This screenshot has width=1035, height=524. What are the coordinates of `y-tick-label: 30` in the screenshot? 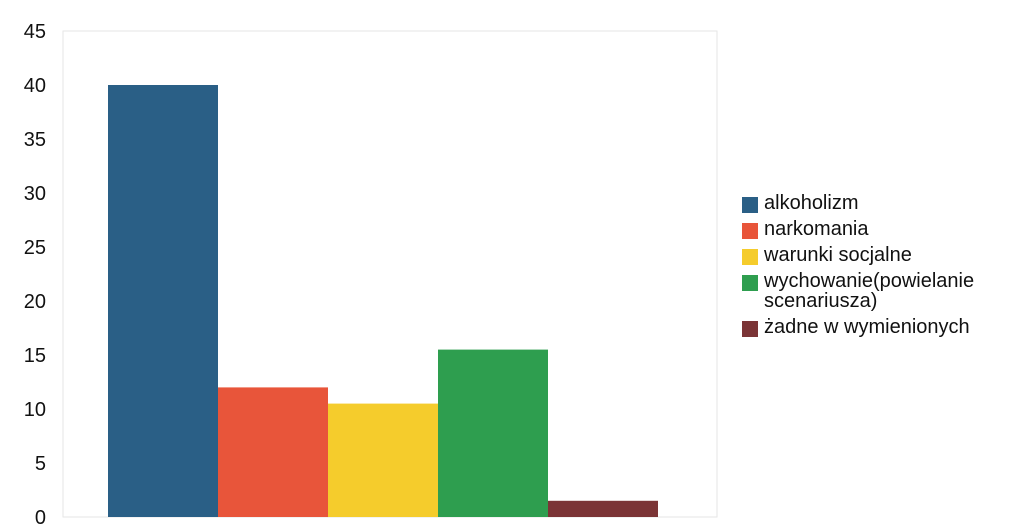 It's located at (35, 194).